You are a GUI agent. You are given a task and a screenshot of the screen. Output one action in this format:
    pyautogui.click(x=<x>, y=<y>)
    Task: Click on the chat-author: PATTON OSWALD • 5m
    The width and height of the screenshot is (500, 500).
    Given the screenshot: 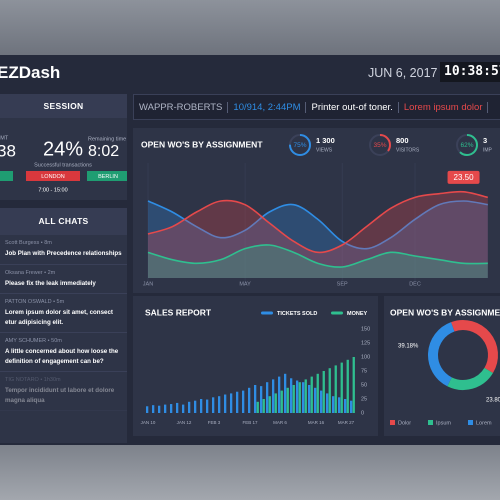 What is the action you would take?
    pyautogui.click(x=35, y=302)
    